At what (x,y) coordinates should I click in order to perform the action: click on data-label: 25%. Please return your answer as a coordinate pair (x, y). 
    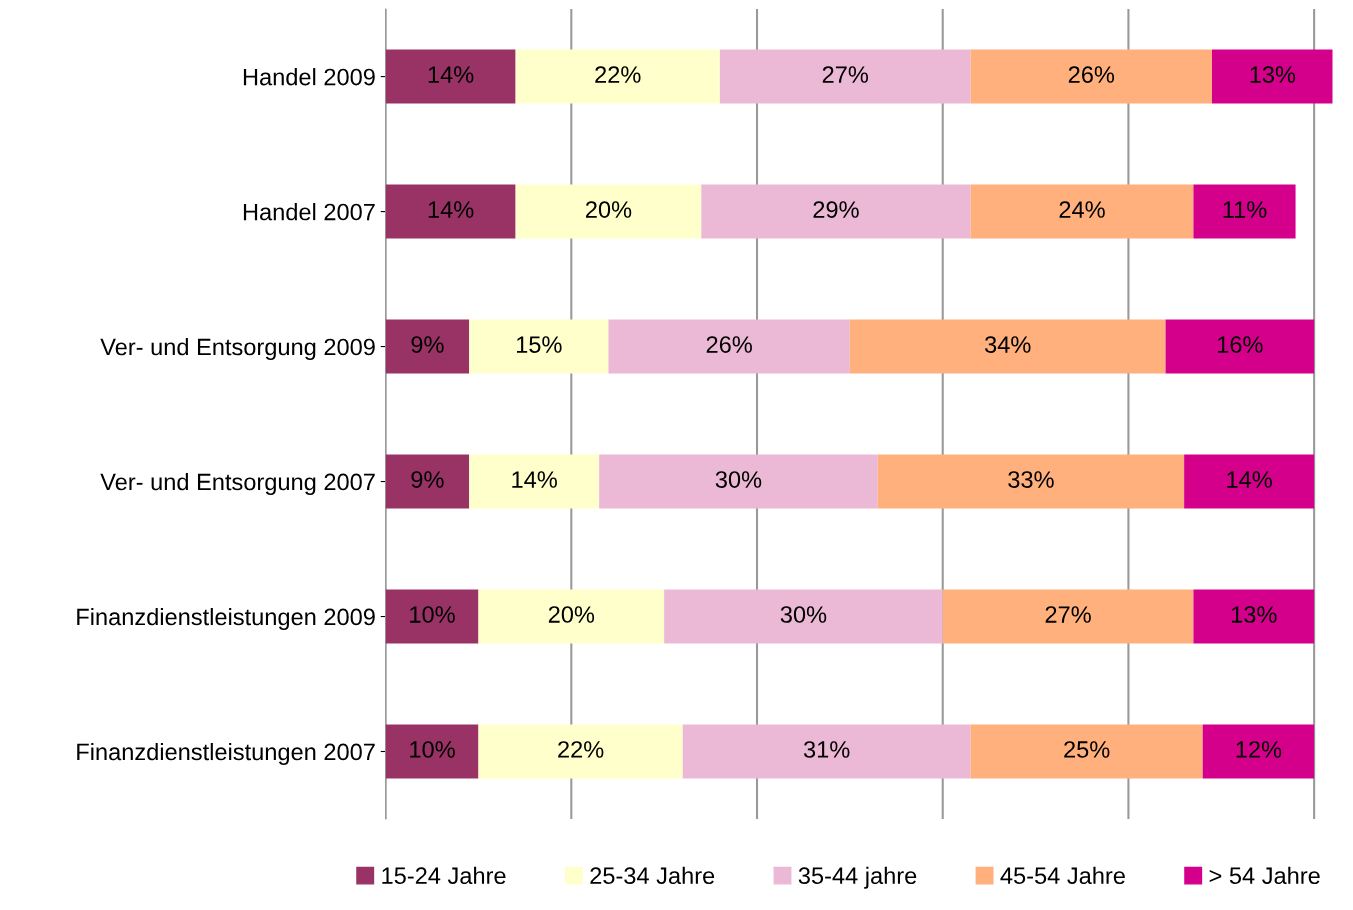
    Looking at the image, I should click on (1087, 749).